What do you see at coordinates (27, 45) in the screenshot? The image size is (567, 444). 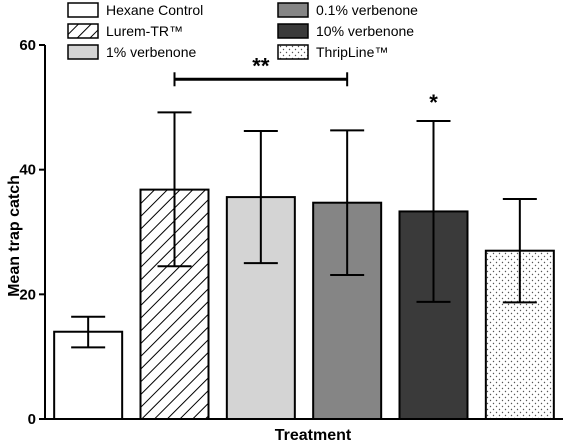 I see `y-tick-label-60: 60` at bounding box center [27, 45].